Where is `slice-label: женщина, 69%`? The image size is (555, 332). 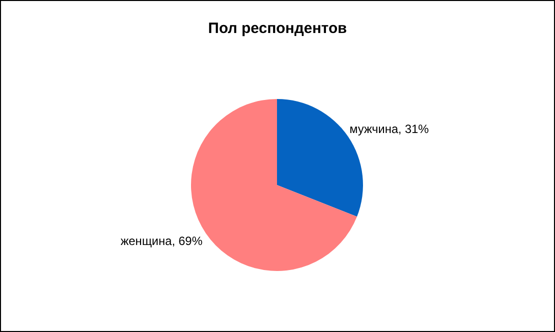
slice-label: женщина, 69% is located at coordinates (161, 241).